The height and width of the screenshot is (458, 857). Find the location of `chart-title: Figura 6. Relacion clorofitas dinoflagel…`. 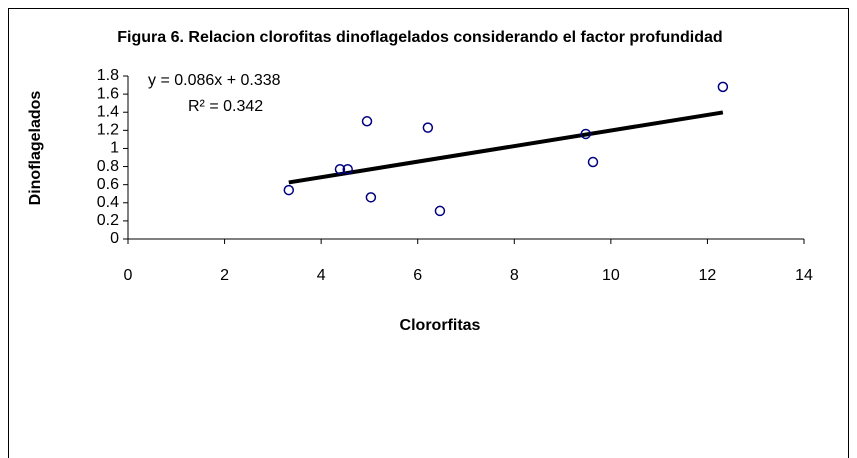

chart-title: Figura 6. Relacion clorofitas dinoflagel… is located at coordinates (420, 37).